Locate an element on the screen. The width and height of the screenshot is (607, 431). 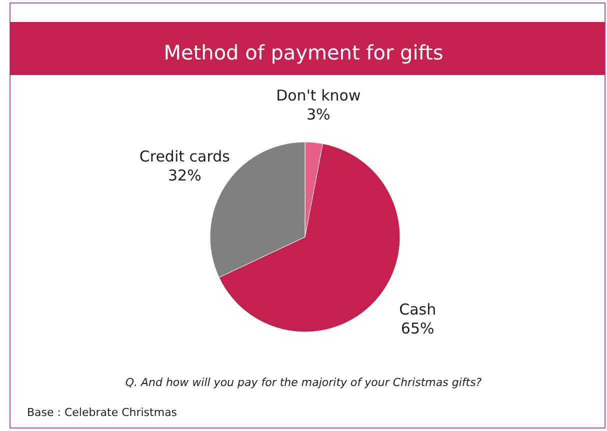
slice-label: Cash is located at coordinates (417, 309).